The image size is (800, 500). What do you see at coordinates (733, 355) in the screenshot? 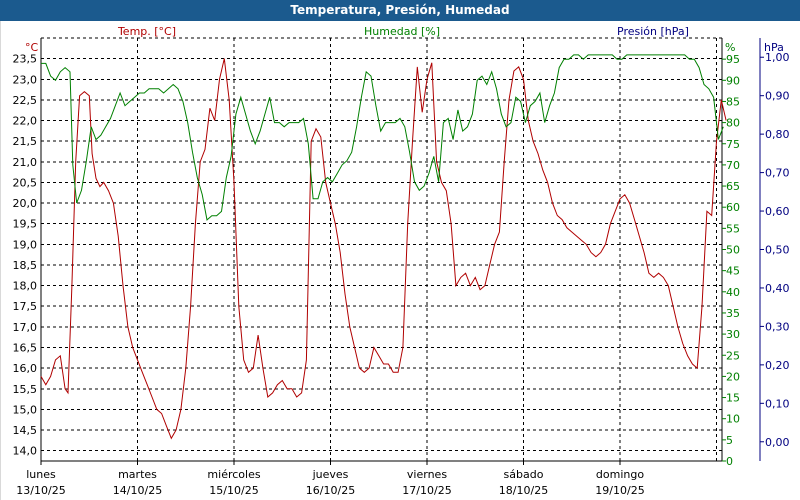
I see `humidity-tick-label: 25` at bounding box center [733, 355].